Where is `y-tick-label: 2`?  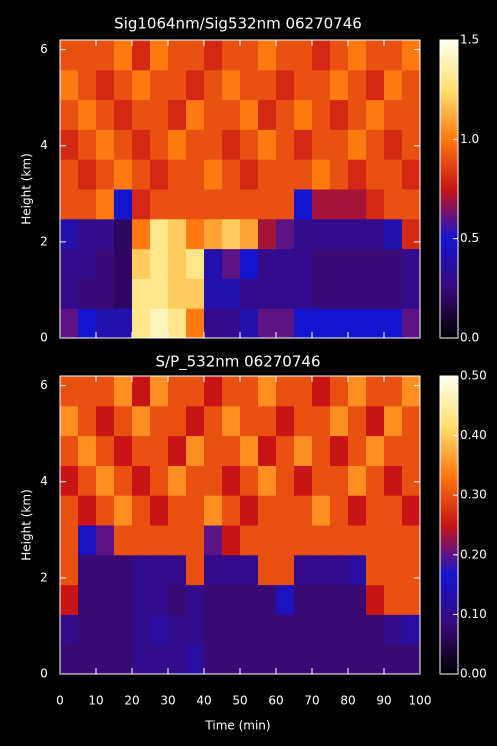 y-tick-label: 2 is located at coordinates (44, 241).